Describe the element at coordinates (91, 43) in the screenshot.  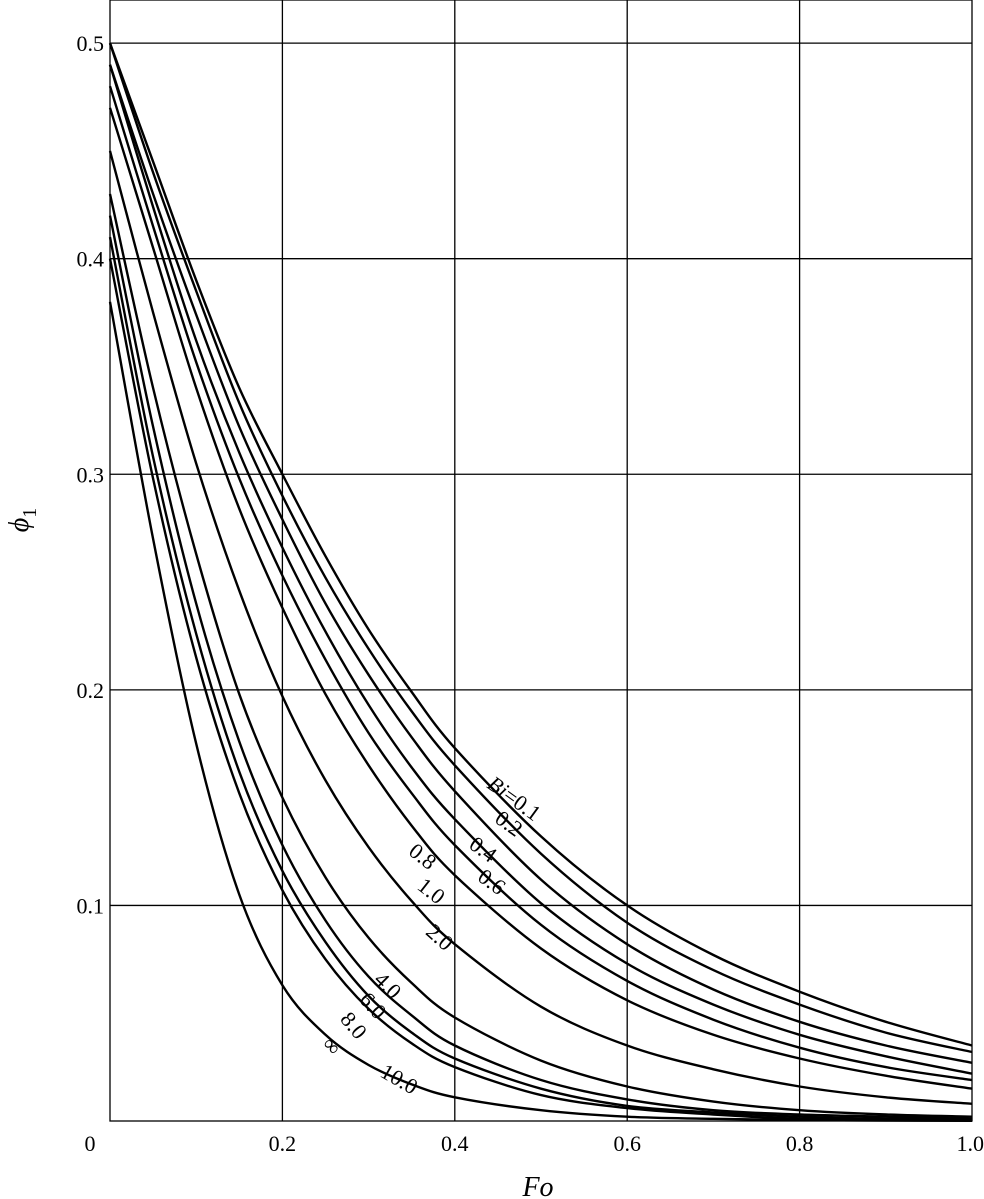
I see `y-tick-label: 0.5` at that location.